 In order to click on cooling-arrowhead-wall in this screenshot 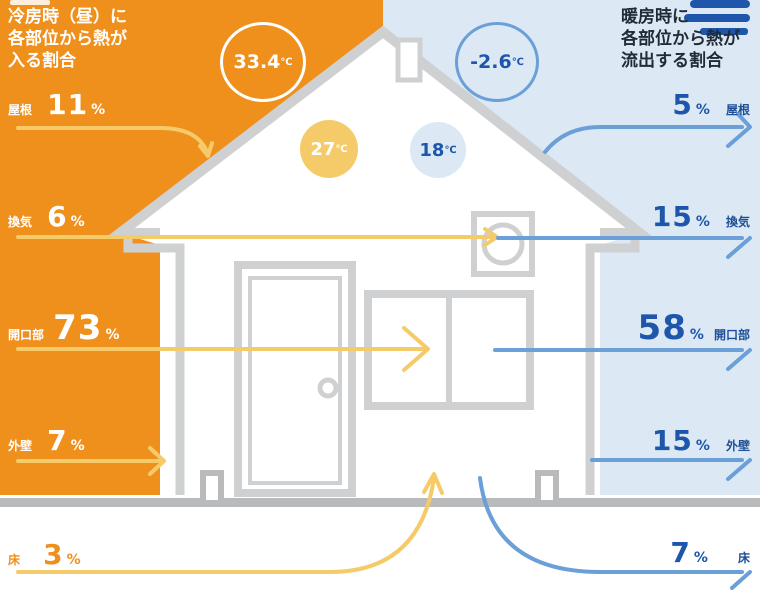, I will do `click(157, 461)`.